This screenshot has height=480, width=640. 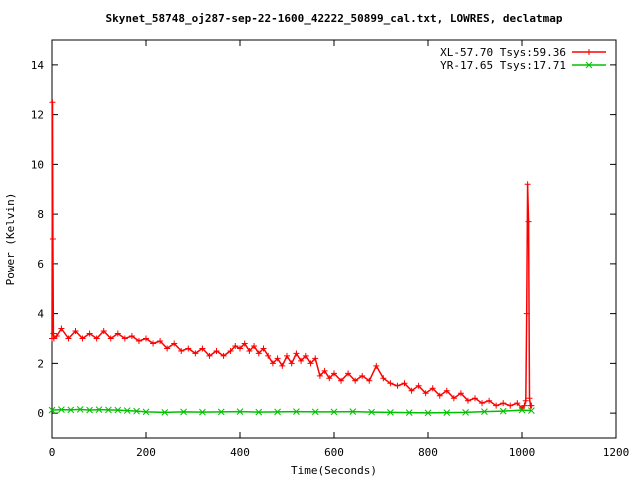 What do you see at coordinates (37, 115) in the screenshot?
I see `y-tick-label: 12` at bounding box center [37, 115].